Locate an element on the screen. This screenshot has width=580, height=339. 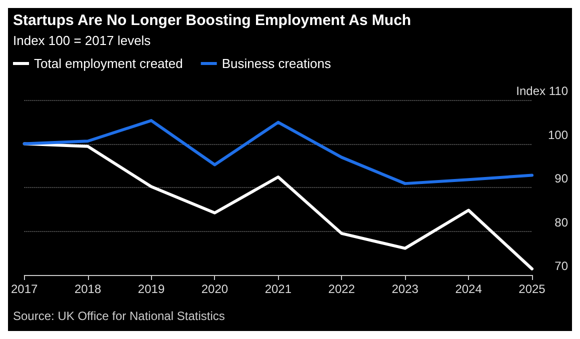
source-note: Source: UK Office for National Statistics is located at coordinates (119, 316).